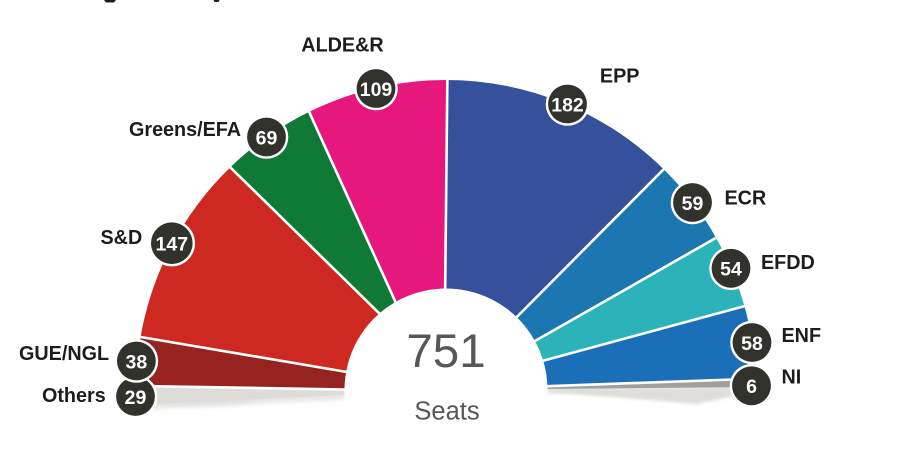  I want to click on svg-text: ALDE&R, so click(342, 45).